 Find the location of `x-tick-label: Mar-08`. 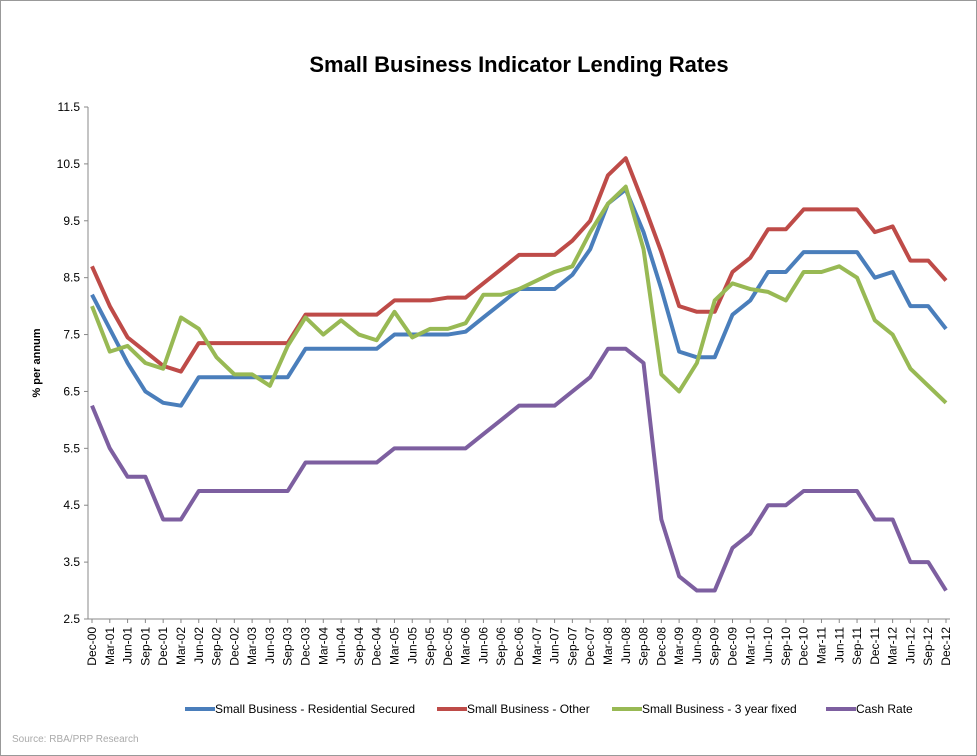

x-tick-label: Mar-08 is located at coordinates (608, 646).